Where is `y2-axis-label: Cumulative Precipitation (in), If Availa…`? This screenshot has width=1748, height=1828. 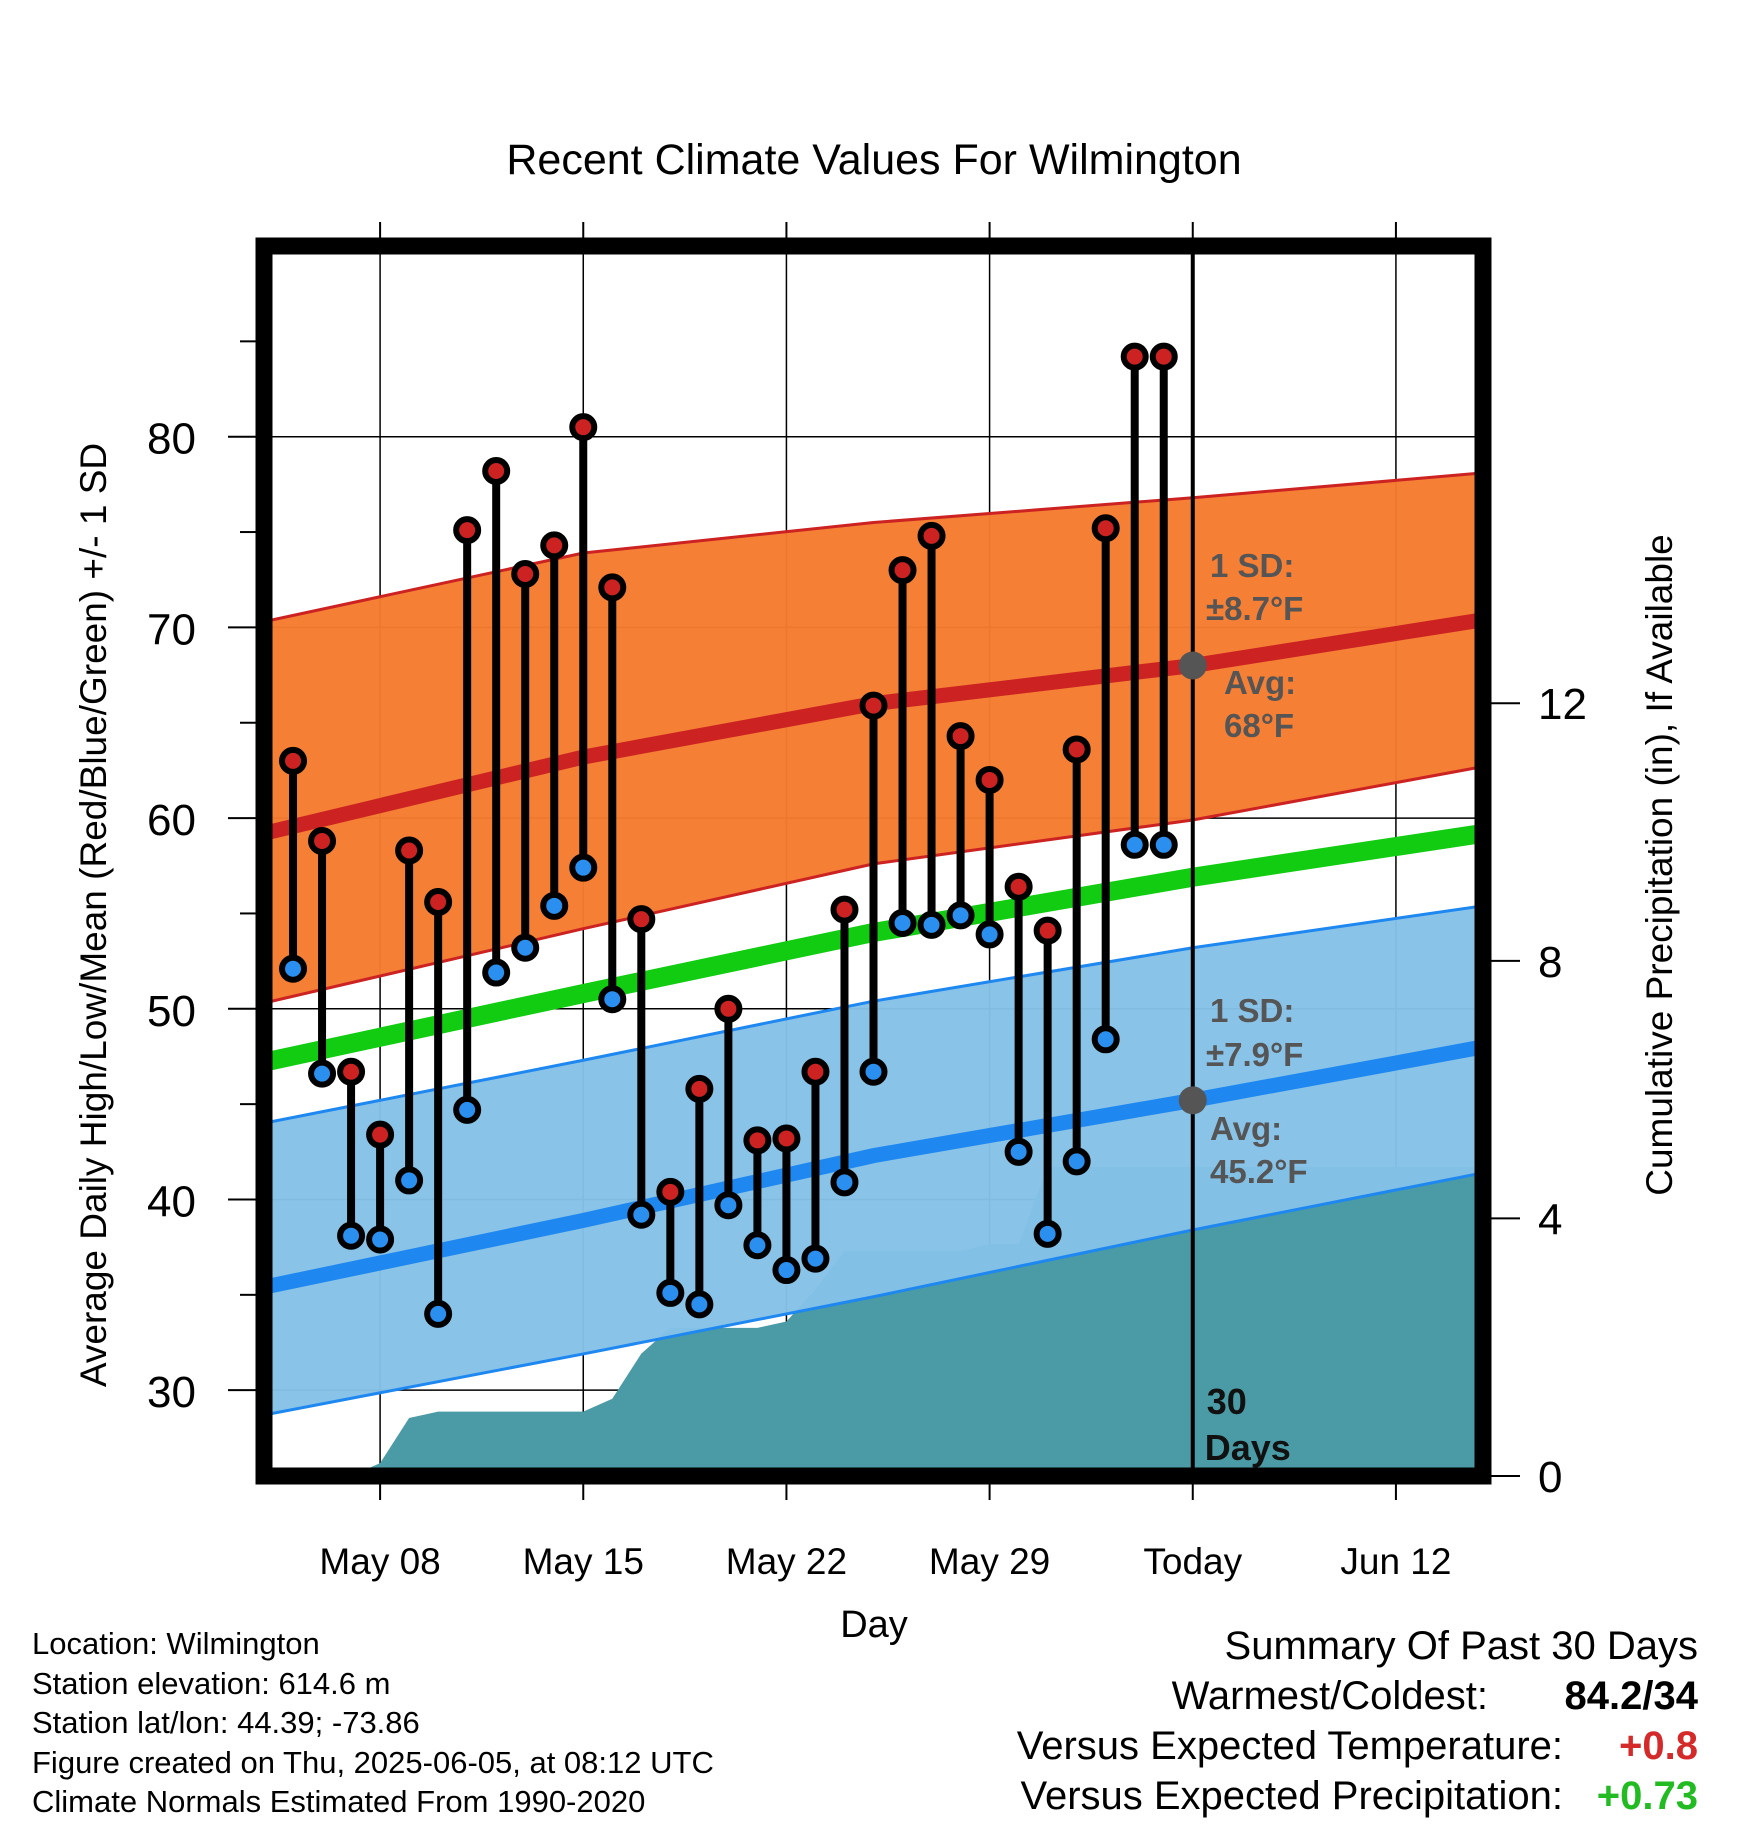 y2-axis-label: Cumulative Precipitation (in), If Availa… is located at coordinates (1659, 865).